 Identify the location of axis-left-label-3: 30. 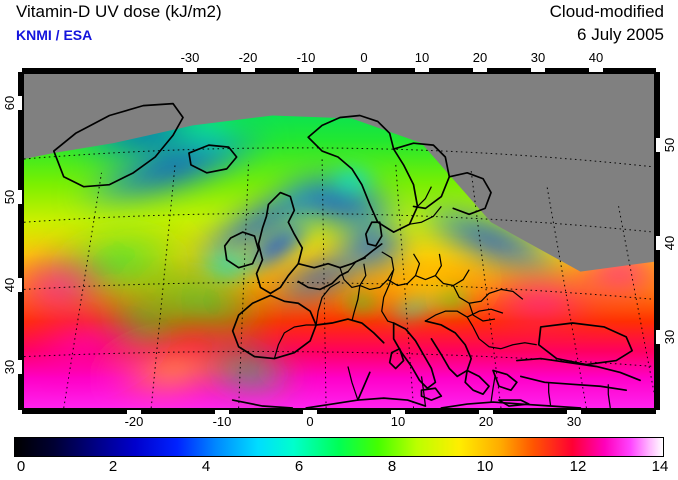
(9, 367).